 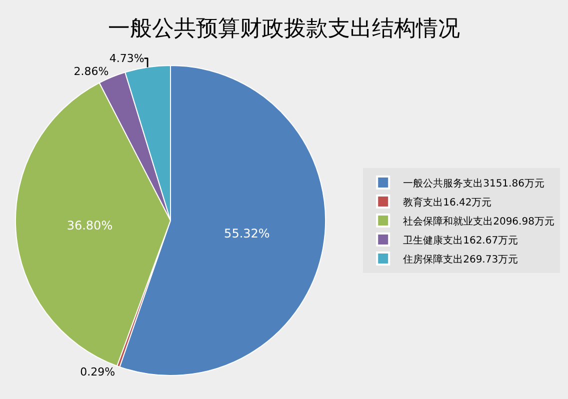 I want to click on legend-label: 卫生健康支出162.67万元, so click(x=460, y=240).